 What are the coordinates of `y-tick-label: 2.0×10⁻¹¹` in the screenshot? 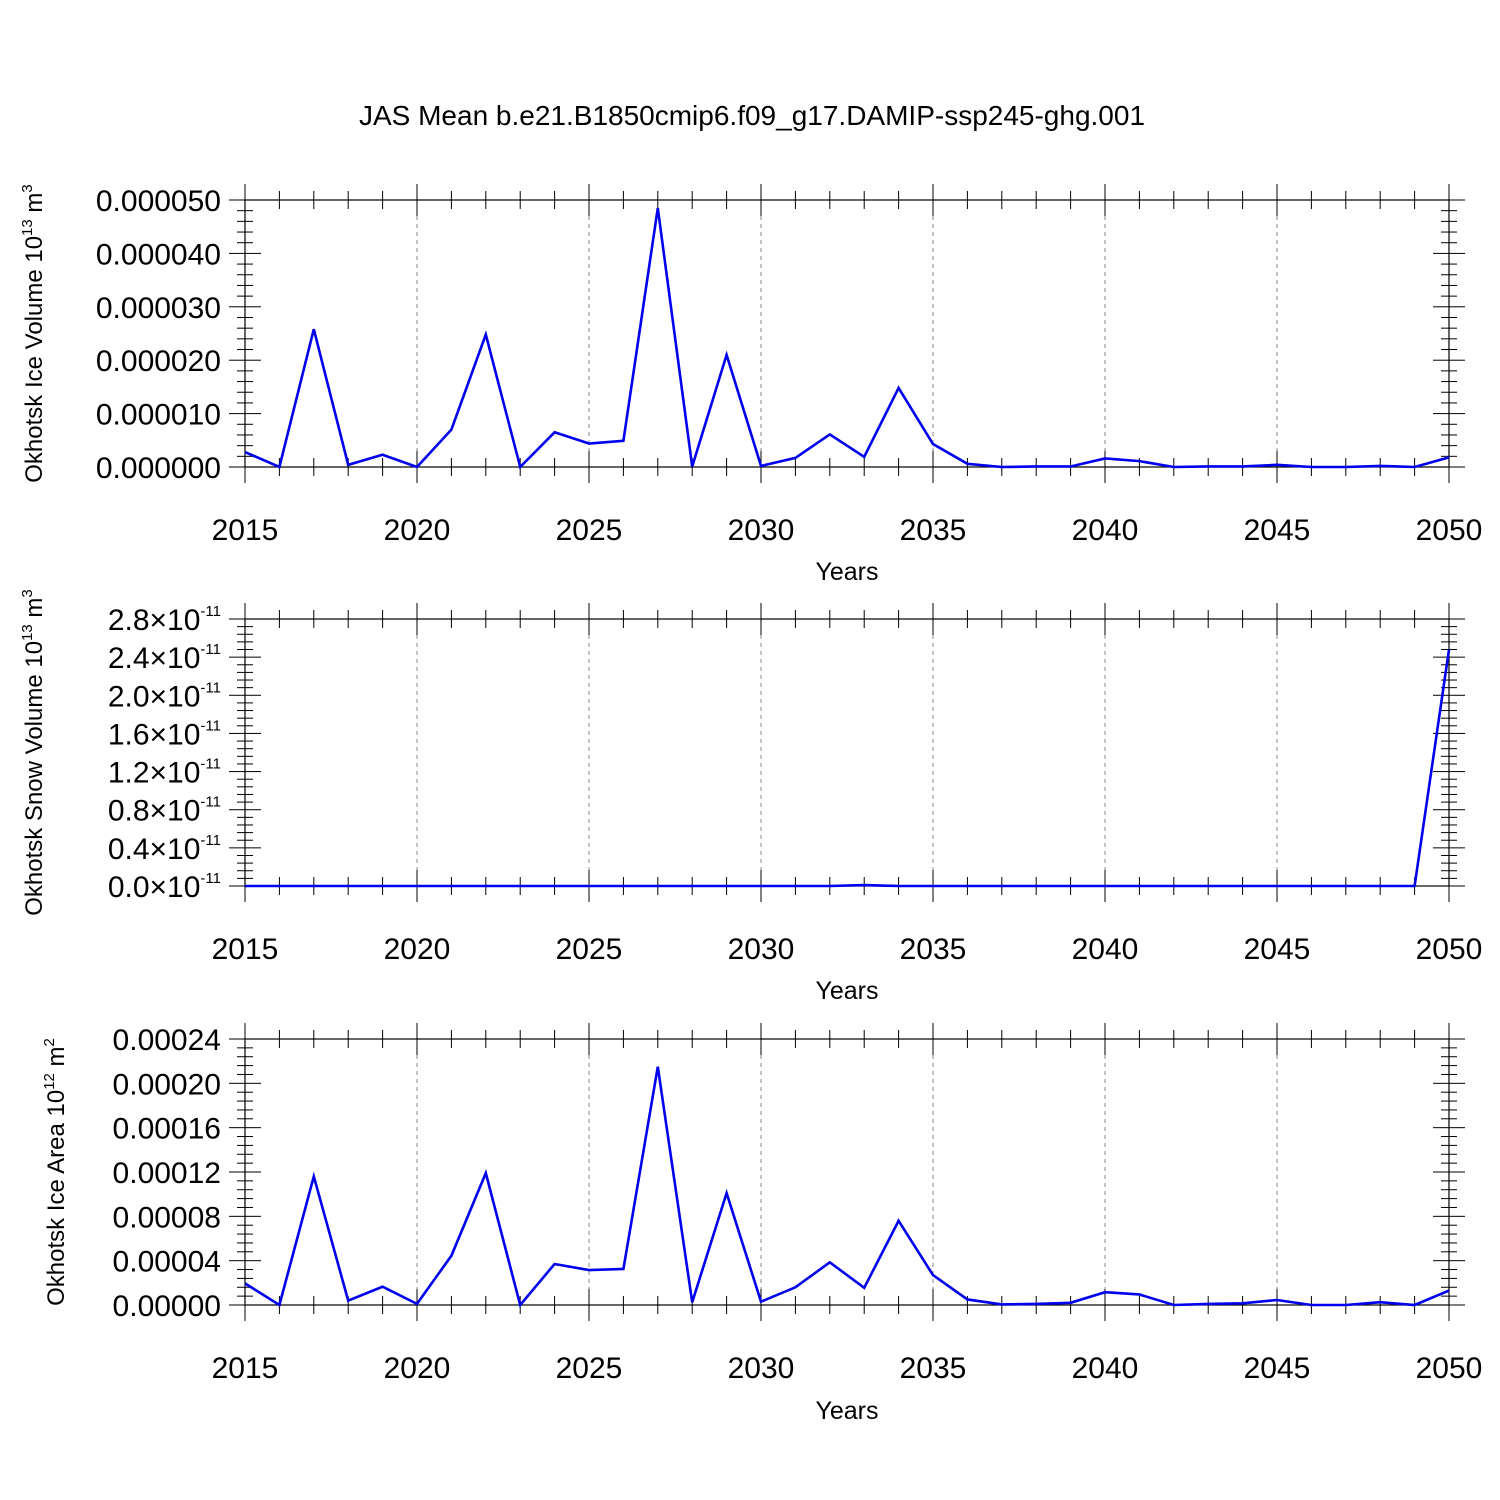 It's located at (164, 696).